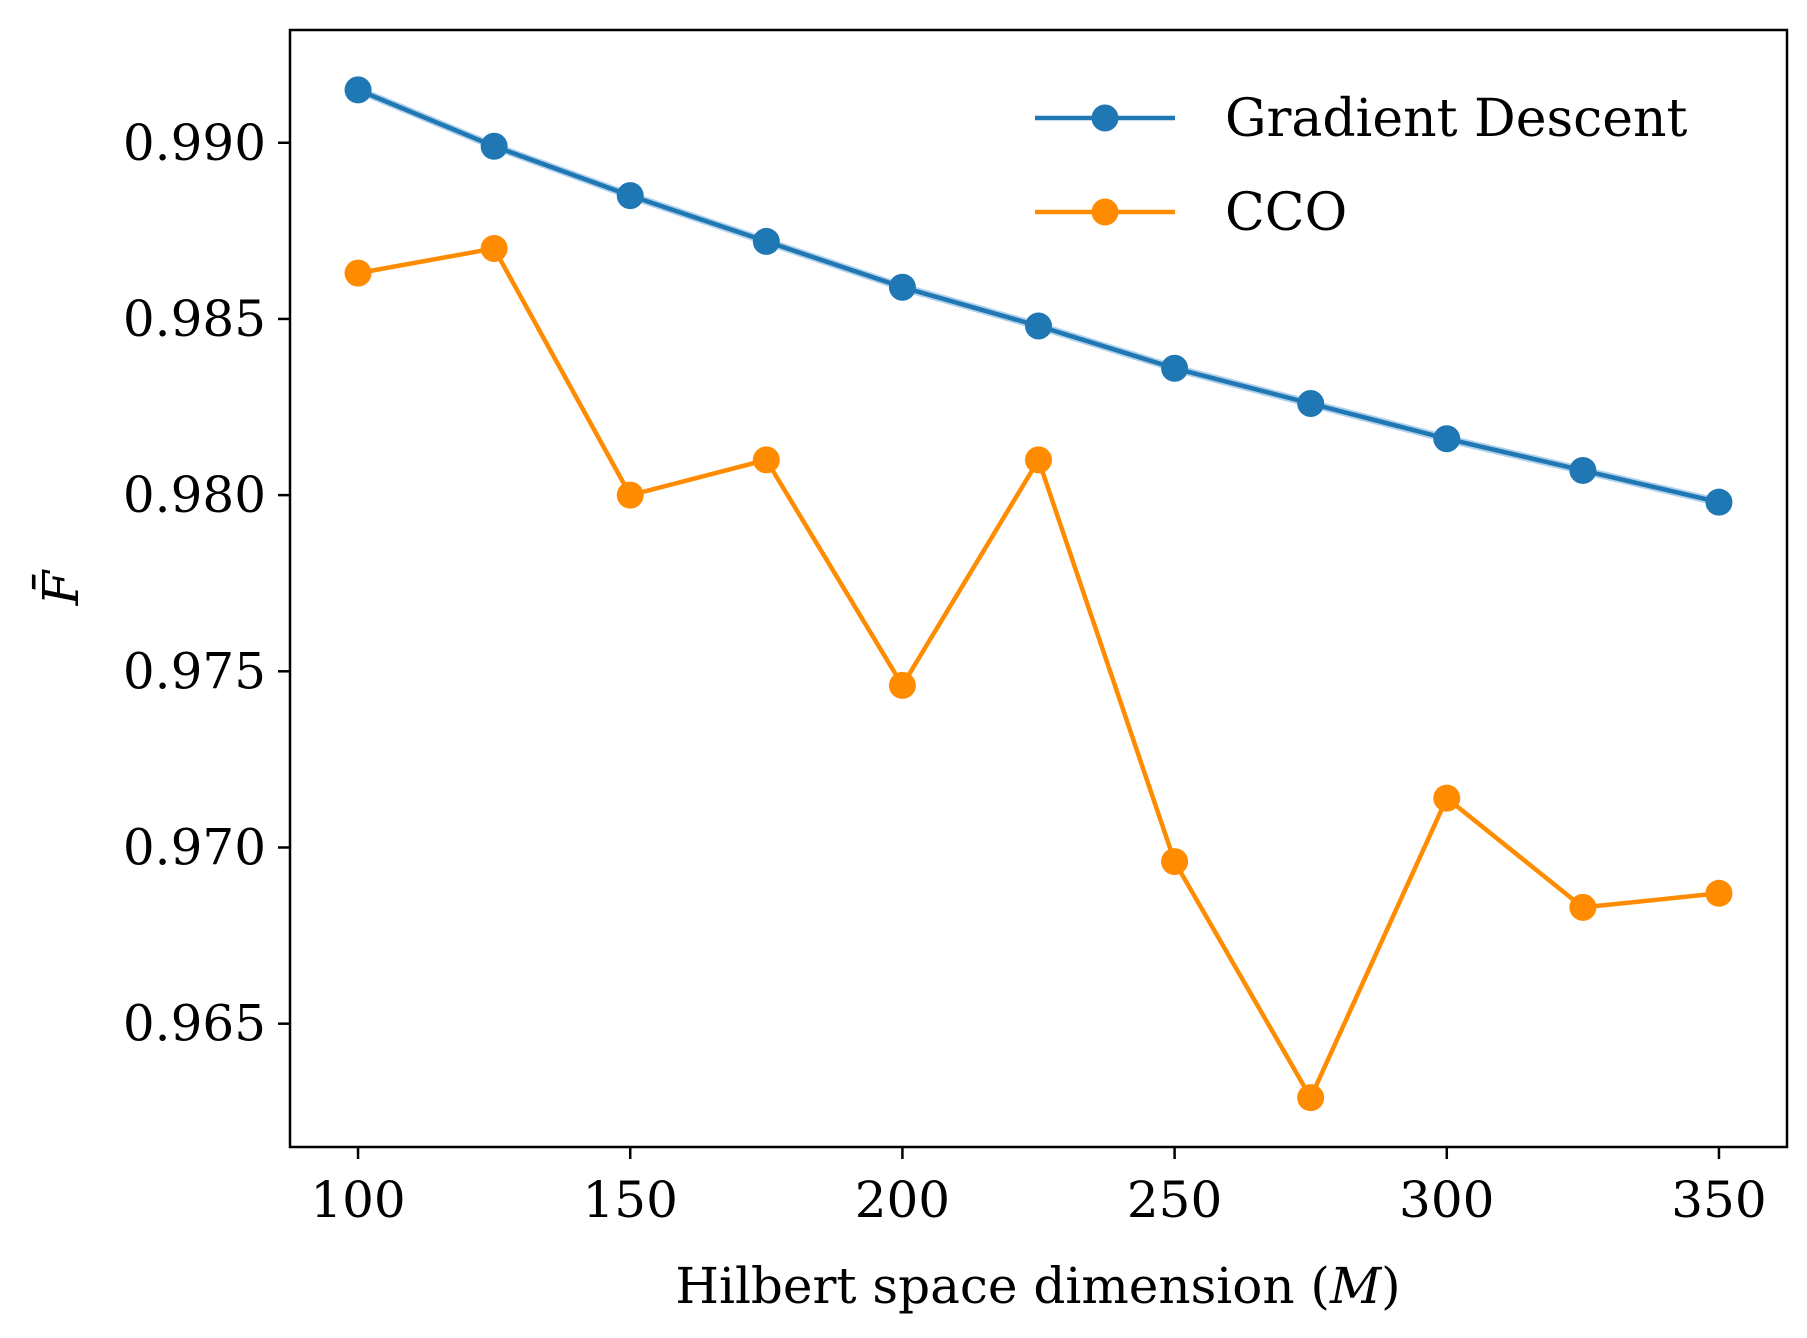 The height and width of the screenshot is (1338, 1807). Describe the element at coordinates (194, 847) in the screenshot. I see `y-tick-label: 0.970` at that location.